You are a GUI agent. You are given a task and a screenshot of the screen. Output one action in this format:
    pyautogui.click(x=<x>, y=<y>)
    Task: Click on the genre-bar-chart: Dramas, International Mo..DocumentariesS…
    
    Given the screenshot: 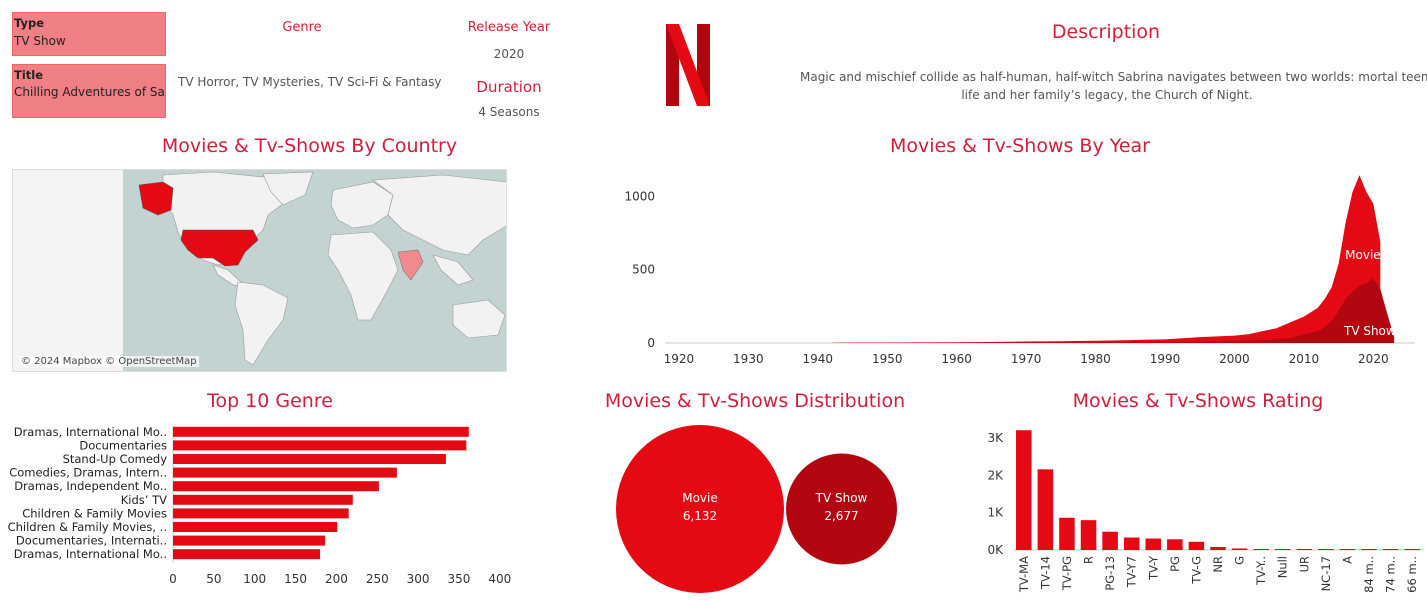 What is the action you would take?
    pyautogui.click(x=280, y=504)
    